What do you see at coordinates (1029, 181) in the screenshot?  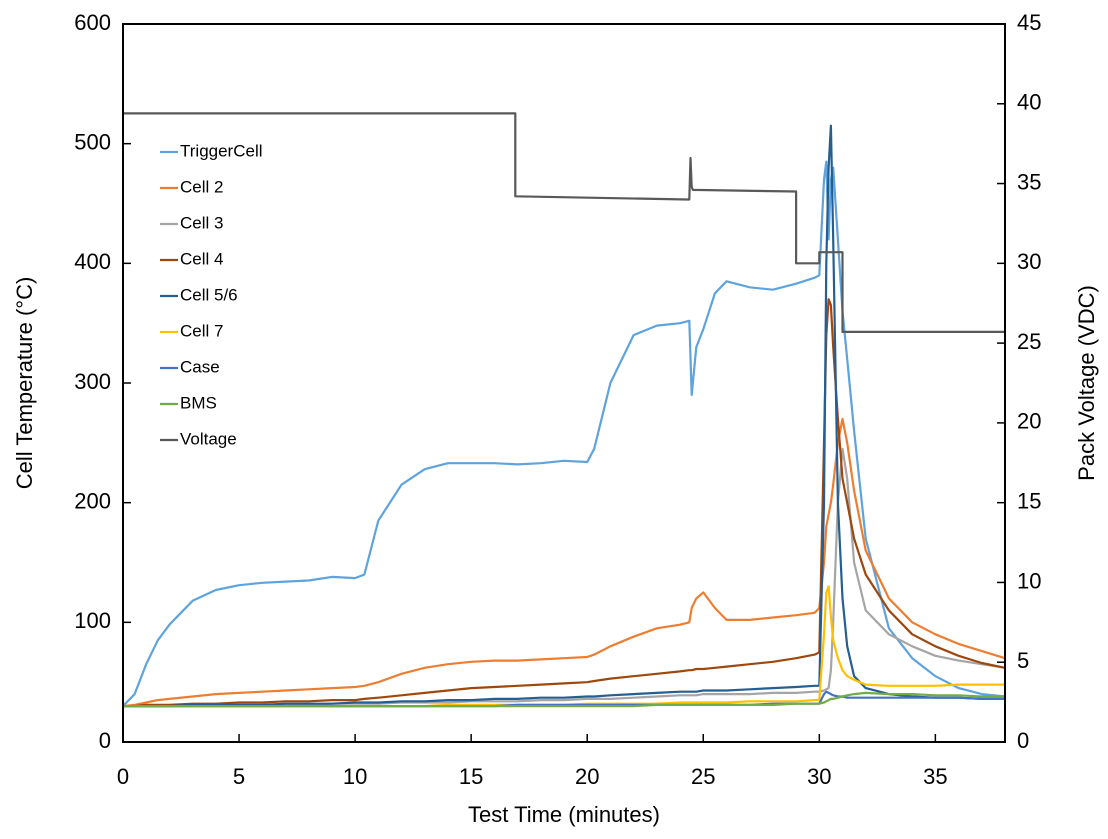 I see `y2-tick-label: 35` at bounding box center [1029, 181].